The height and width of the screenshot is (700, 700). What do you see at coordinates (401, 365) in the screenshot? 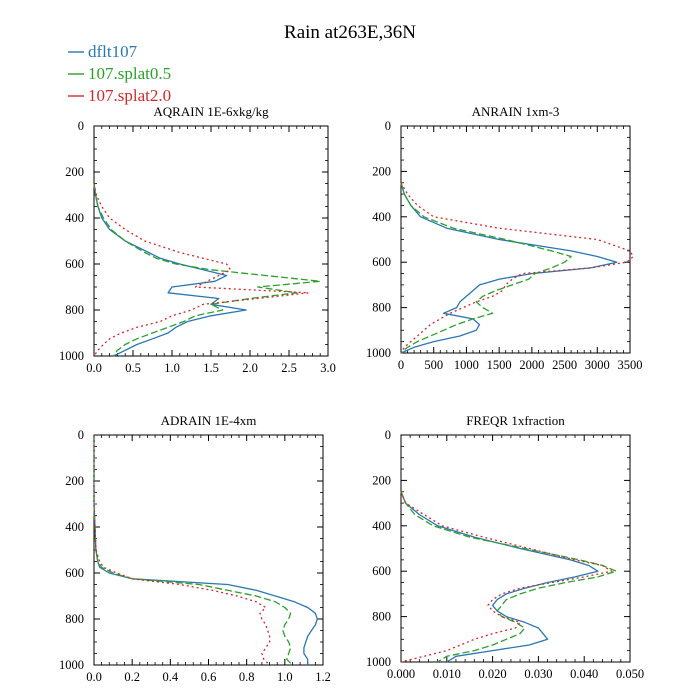
I see `xtick-label: 0` at bounding box center [401, 365].